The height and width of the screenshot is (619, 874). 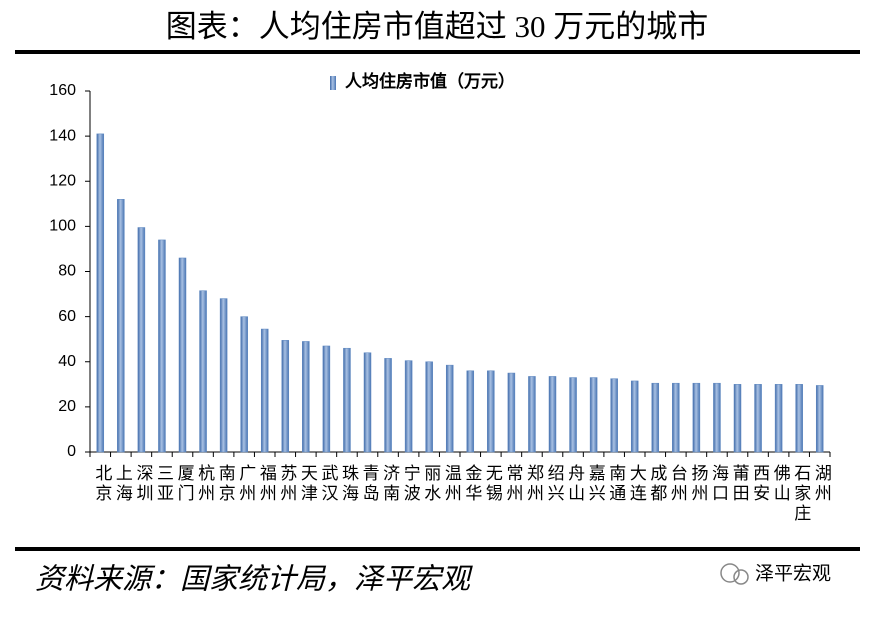 What do you see at coordinates (822, 484) in the screenshot?
I see `x-tick-label: 湖州` at bounding box center [822, 484].